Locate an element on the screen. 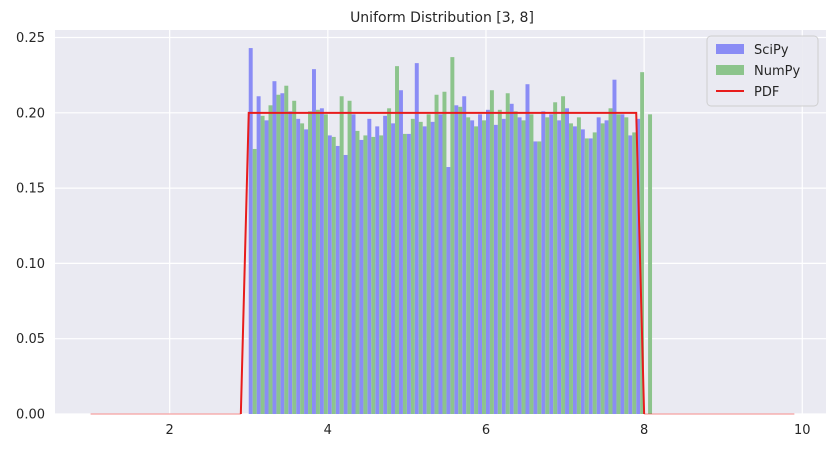  x-tick-label: 8 is located at coordinates (644, 430).